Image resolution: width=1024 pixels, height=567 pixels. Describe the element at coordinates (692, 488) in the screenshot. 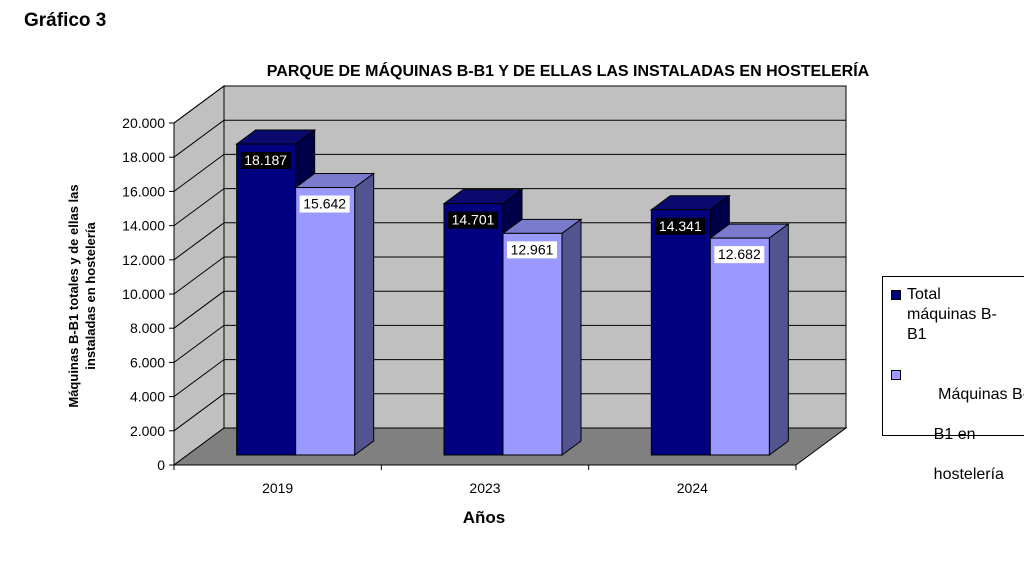

I see `x-tick-label: 2024` at that location.